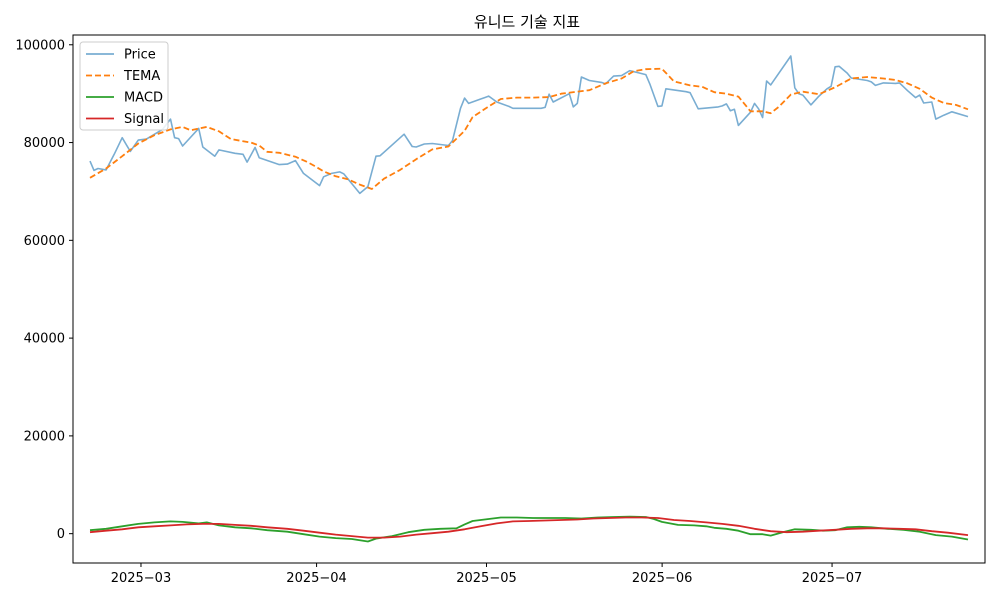 Image resolution: width=1000 pixels, height=600 pixels. I want to click on y-tick-label: 100000, so click(40, 45).